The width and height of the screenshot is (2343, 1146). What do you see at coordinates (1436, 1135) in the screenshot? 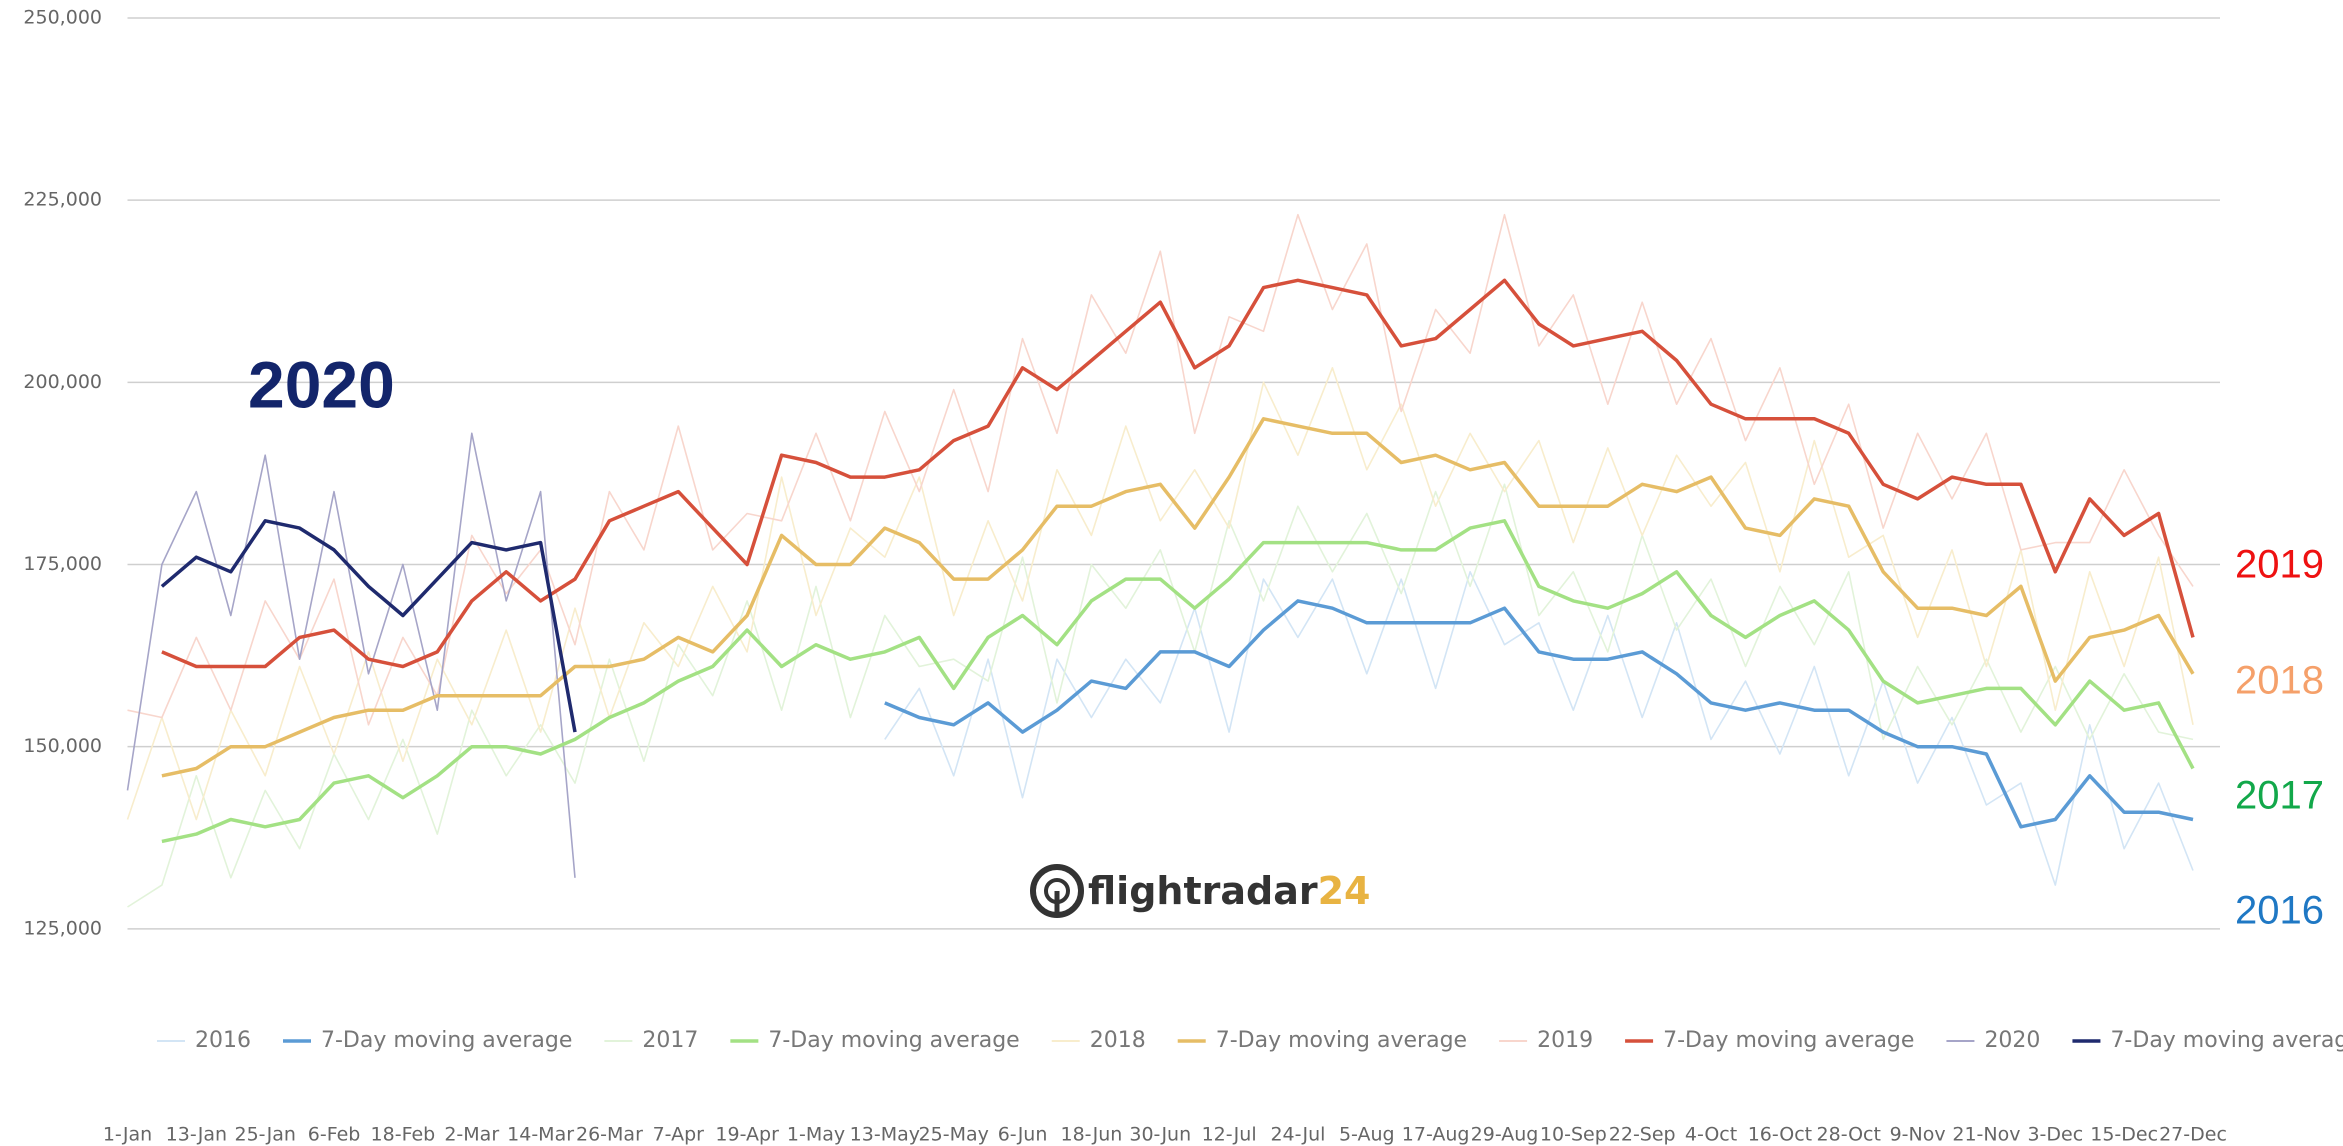
I see `x-tick-label: 17-Aug` at bounding box center [1436, 1135].